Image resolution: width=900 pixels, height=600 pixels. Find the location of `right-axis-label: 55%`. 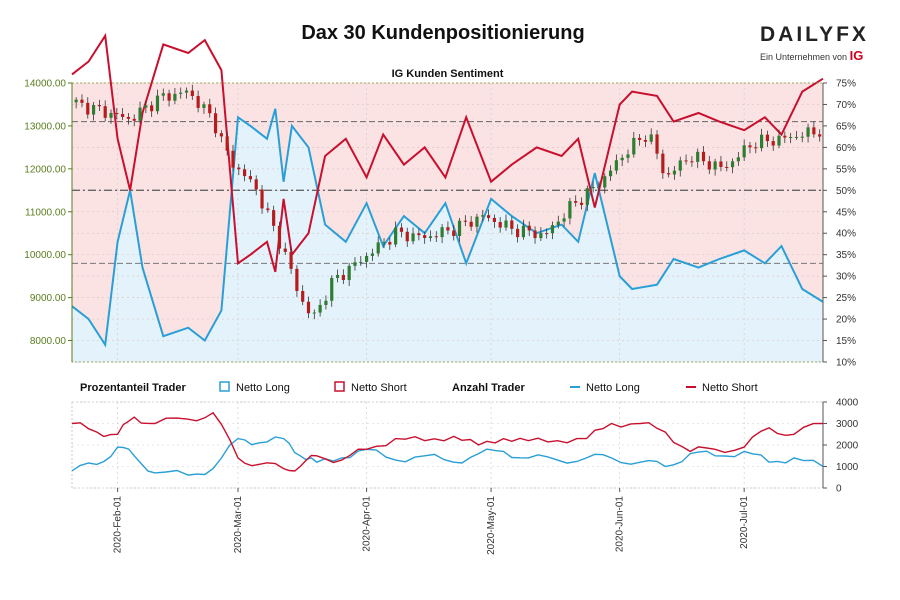

right-axis-label: 55% is located at coordinates (846, 169).